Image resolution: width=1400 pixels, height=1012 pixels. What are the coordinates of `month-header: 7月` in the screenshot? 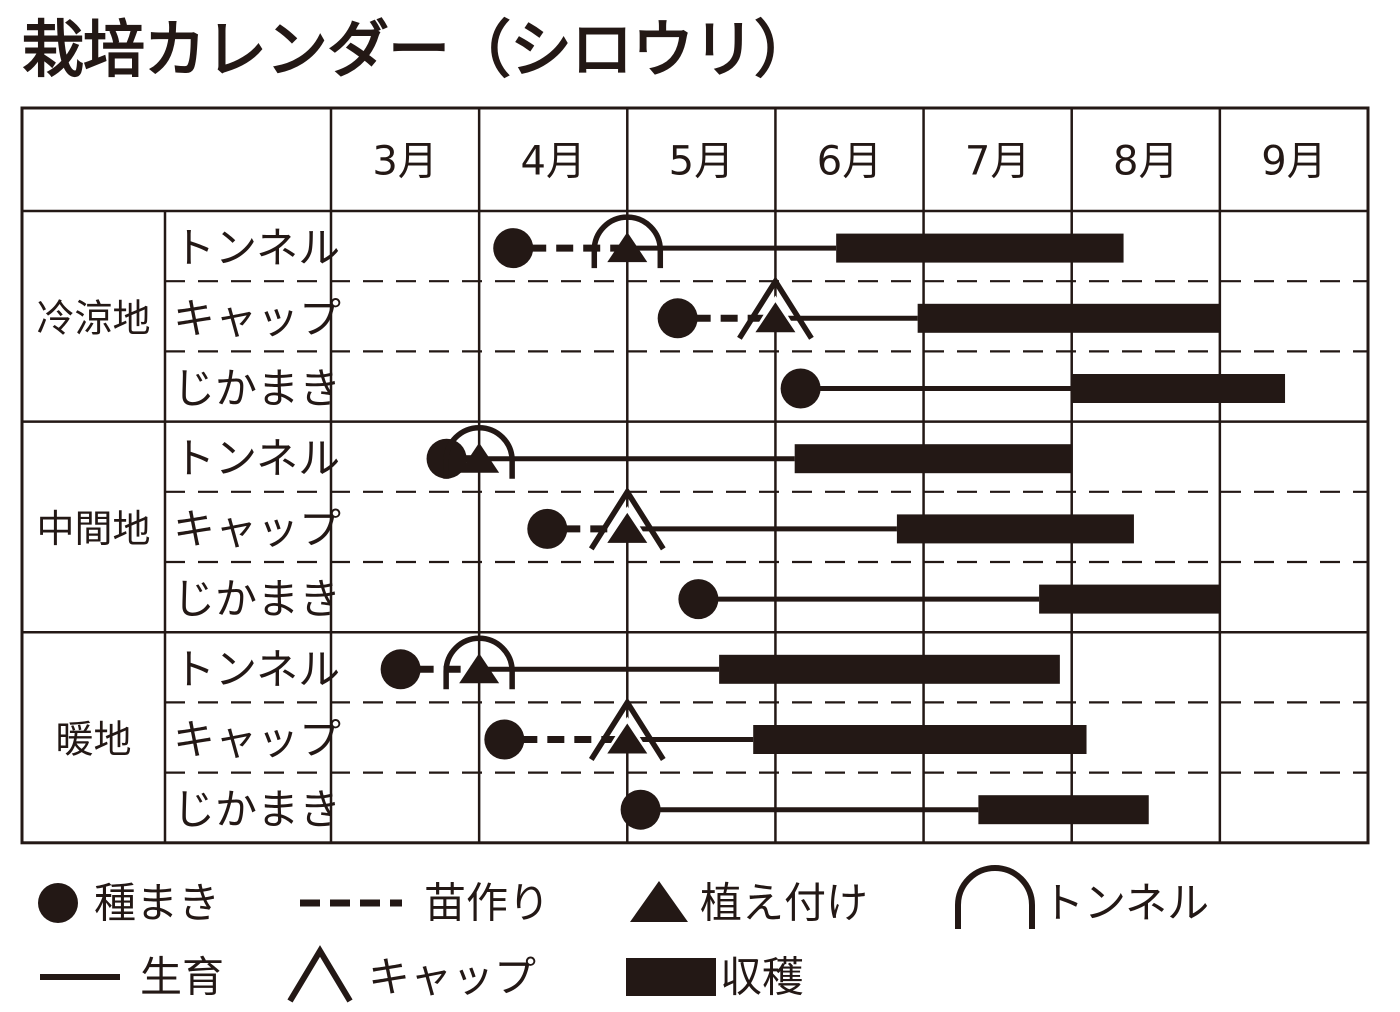 It's located at (997, 162).